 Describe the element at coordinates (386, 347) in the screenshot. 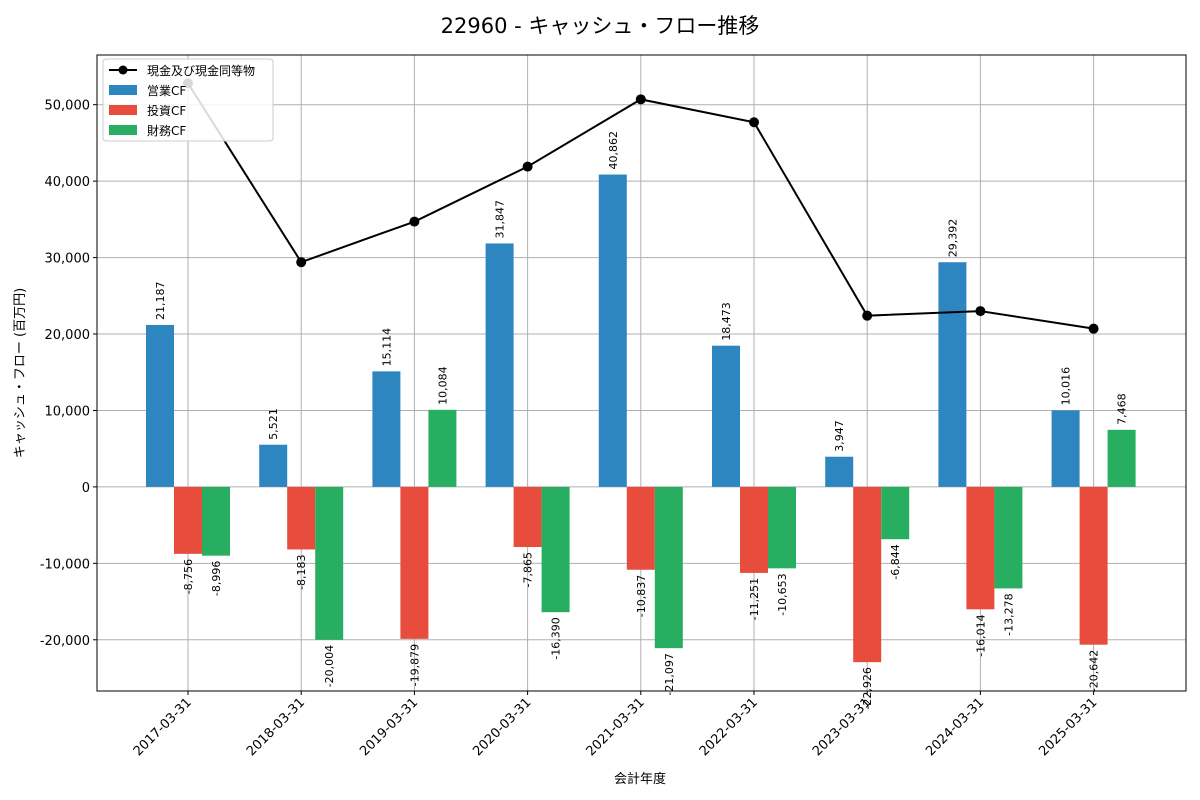

I see `data-label: 15,114` at that location.